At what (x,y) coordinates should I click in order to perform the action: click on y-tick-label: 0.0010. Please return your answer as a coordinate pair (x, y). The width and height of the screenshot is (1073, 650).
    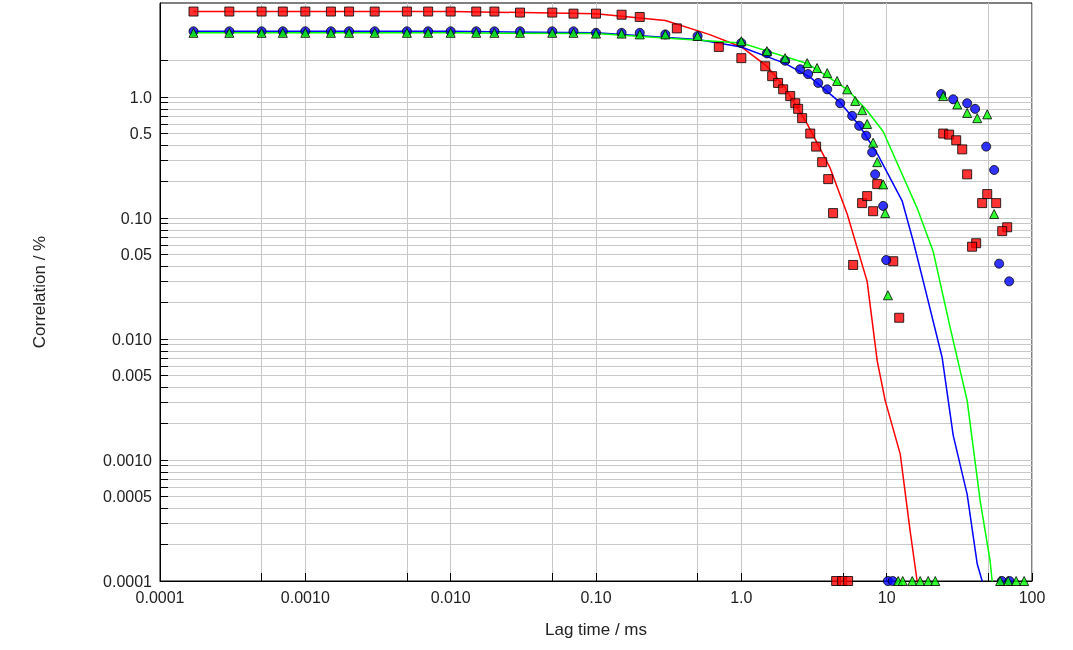
    Looking at the image, I should click on (128, 460).